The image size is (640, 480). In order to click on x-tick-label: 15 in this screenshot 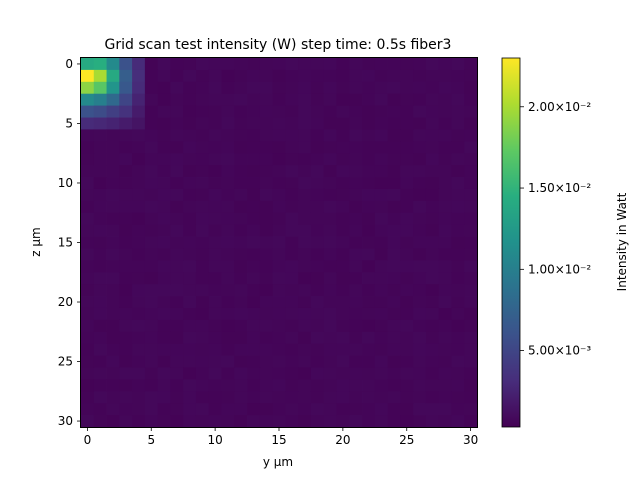, I will do `click(278, 440)`.